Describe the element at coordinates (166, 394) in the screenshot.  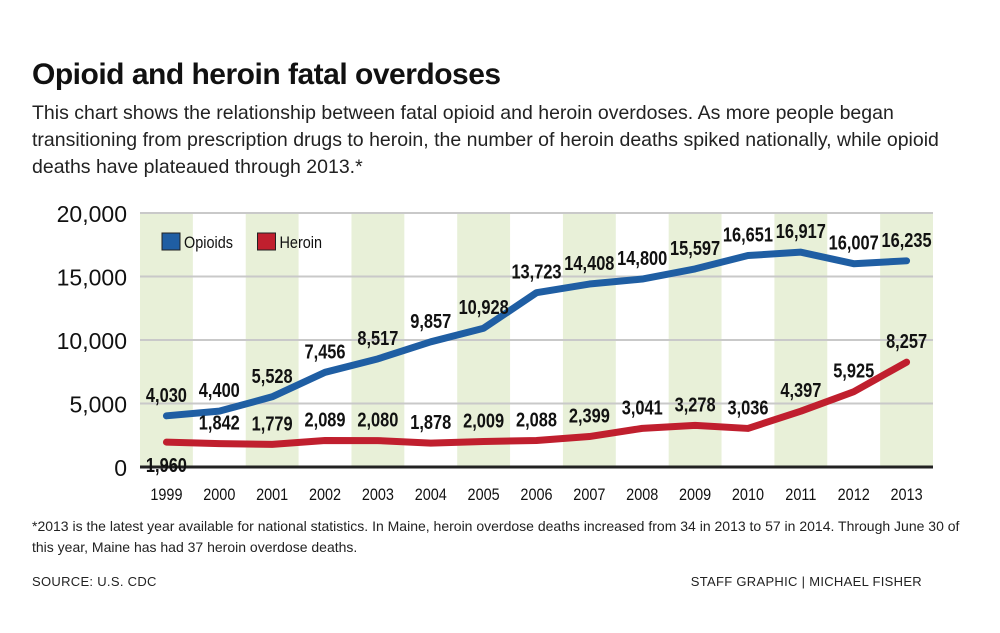
I see `data-label: 4,030` at that location.